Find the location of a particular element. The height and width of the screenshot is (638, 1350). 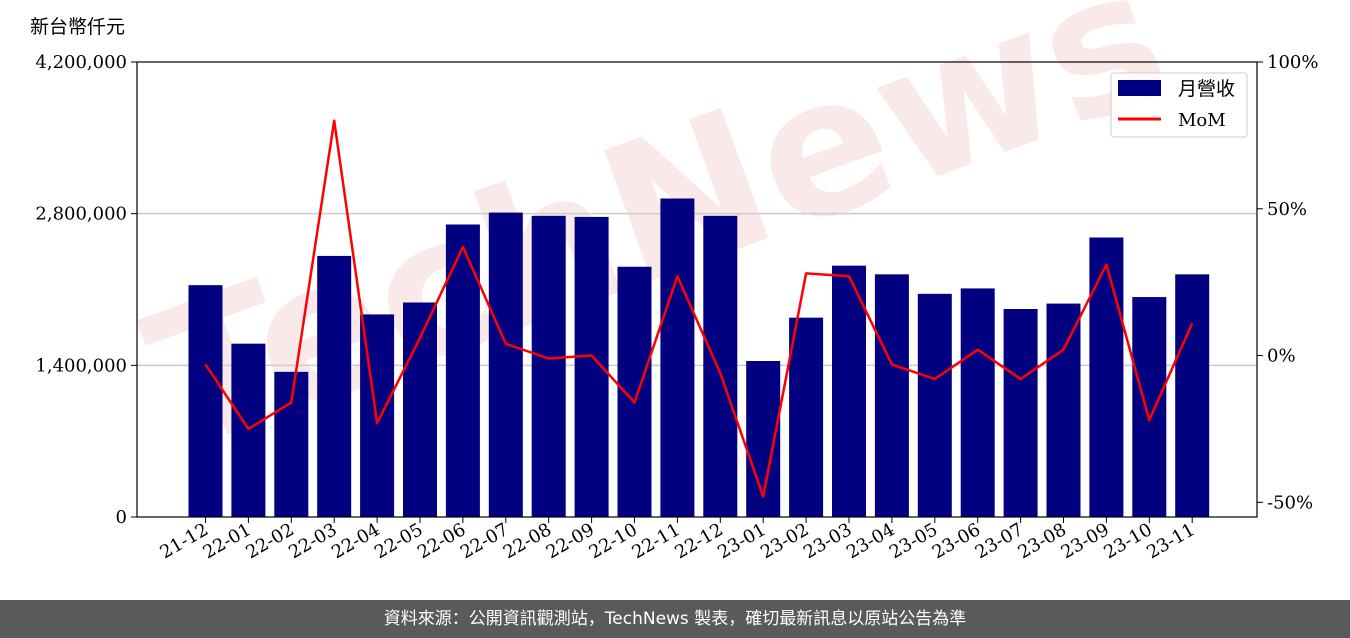

x-tick-label: 23-05 is located at coordinates (913, 541).